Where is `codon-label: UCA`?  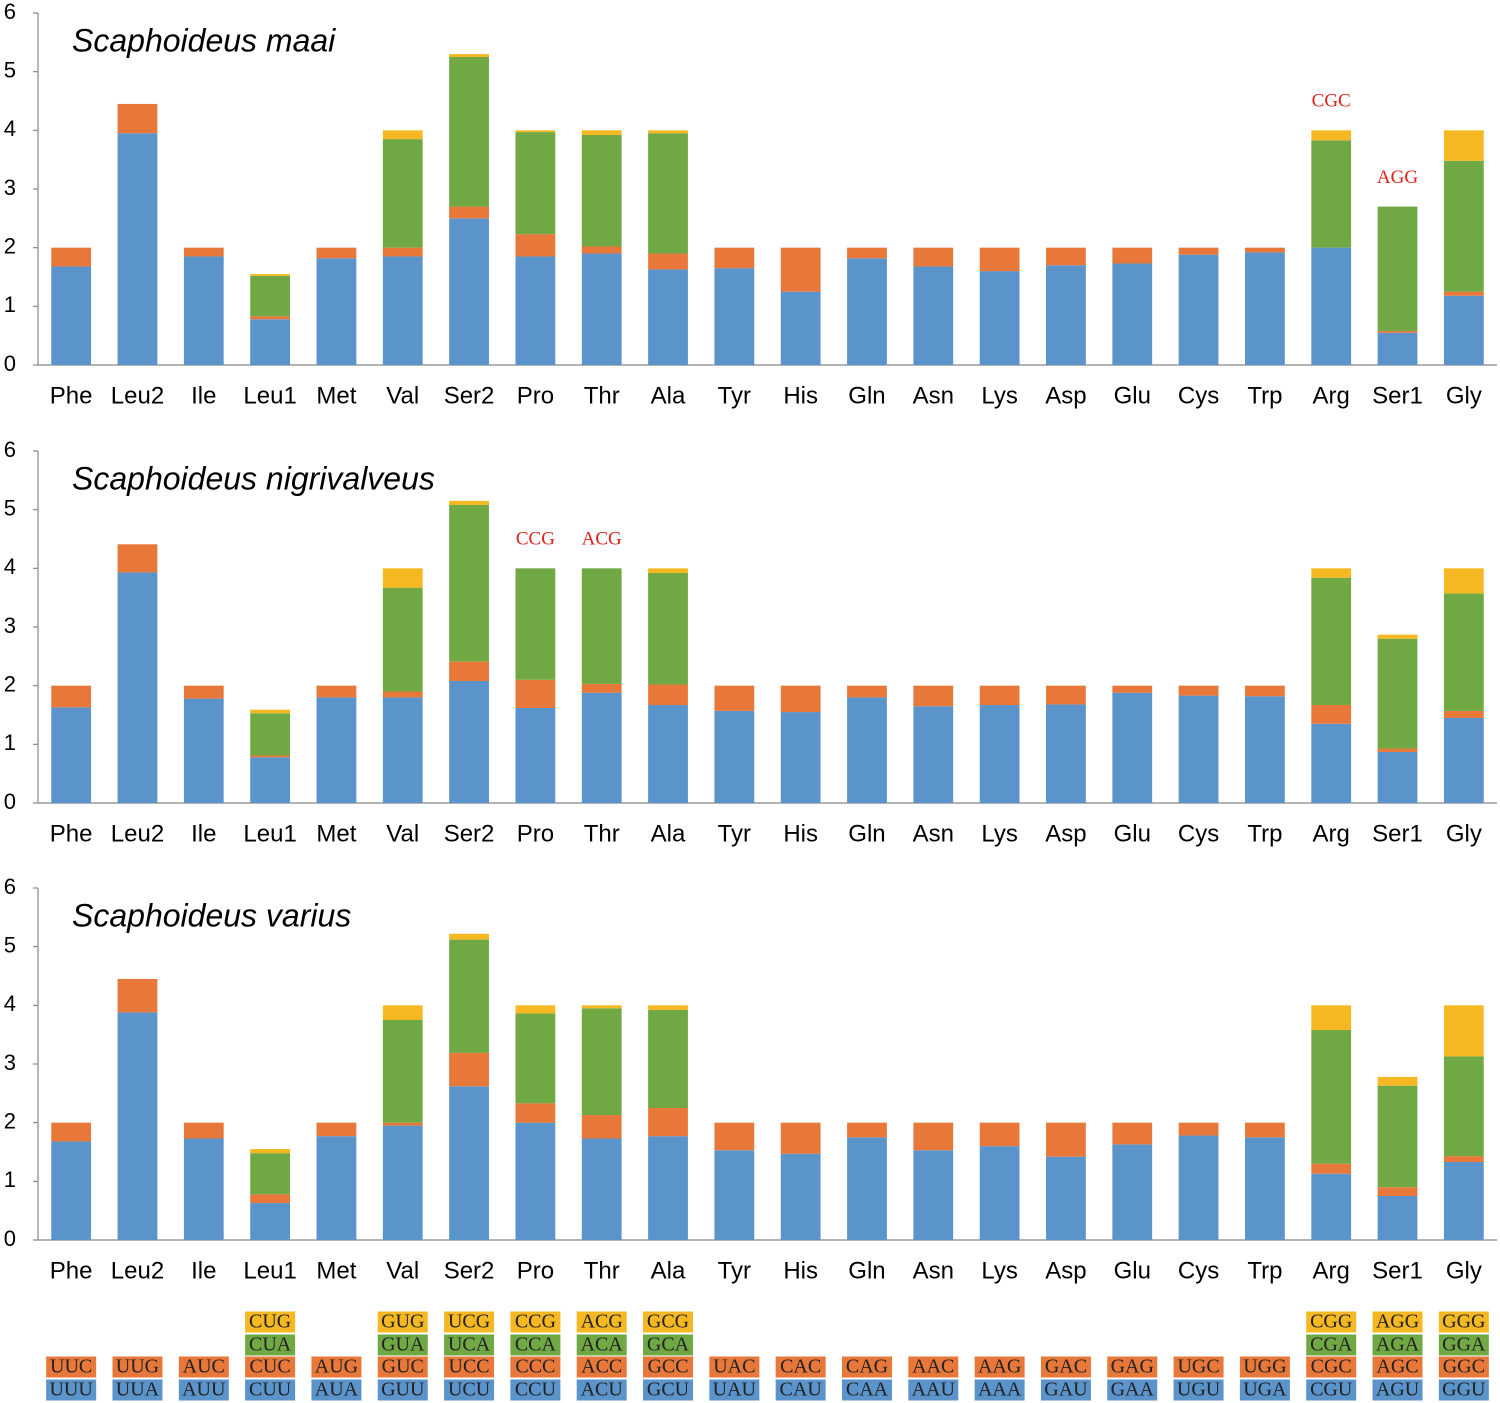
codon-label: UCA is located at coordinates (469, 1345).